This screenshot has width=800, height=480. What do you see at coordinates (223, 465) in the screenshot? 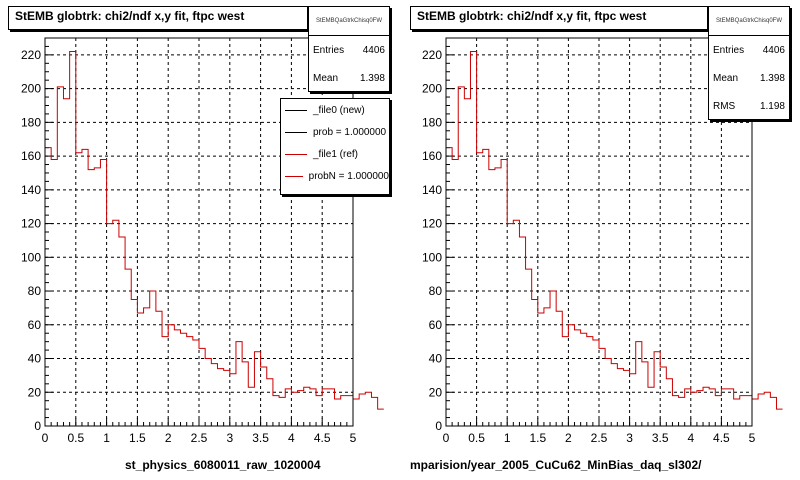
I see `run-name-label-left: st_physics_6080011_raw_1020004` at bounding box center [223, 465].